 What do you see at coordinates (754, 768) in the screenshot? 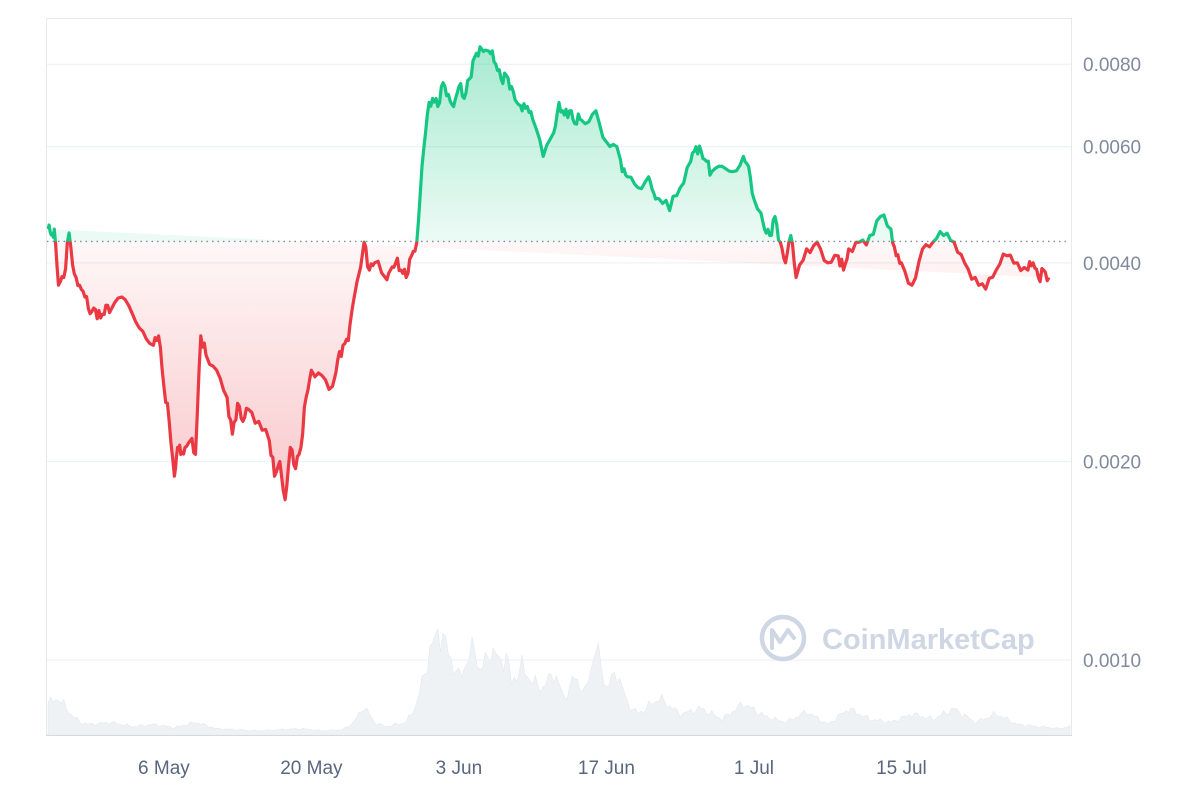
I see `x-tick-label: 1 Jul` at bounding box center [754, 768].